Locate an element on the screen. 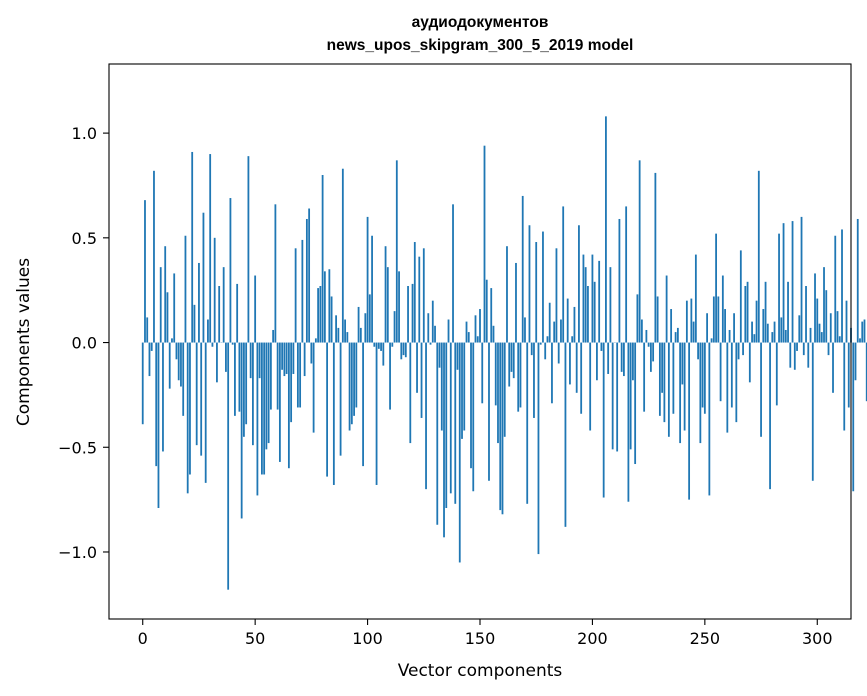  y-tick-label: 0.5 is located at coordinates (84, 238).